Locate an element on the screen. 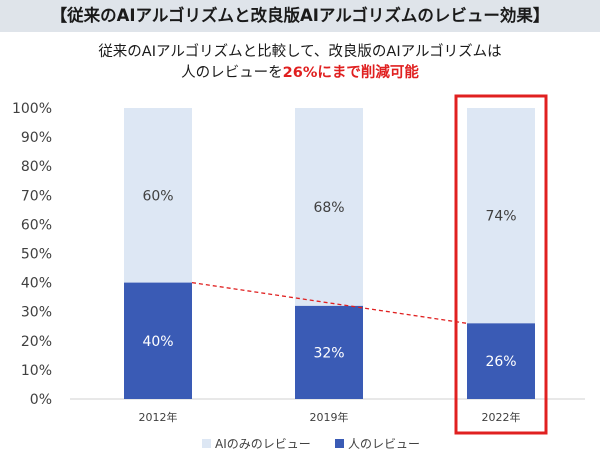  chart-title: 【従来のAIアルゴリズムと改良版AIアルゴリズムのレビュー効果】 is located at coordinates (300, 15).